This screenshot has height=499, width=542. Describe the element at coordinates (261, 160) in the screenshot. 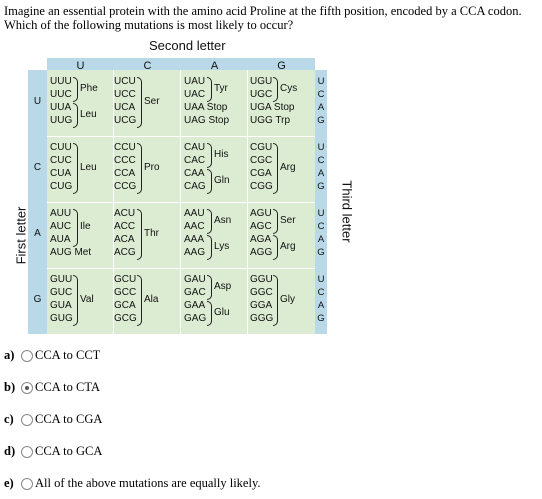

I see `codon: CGC` at that location.